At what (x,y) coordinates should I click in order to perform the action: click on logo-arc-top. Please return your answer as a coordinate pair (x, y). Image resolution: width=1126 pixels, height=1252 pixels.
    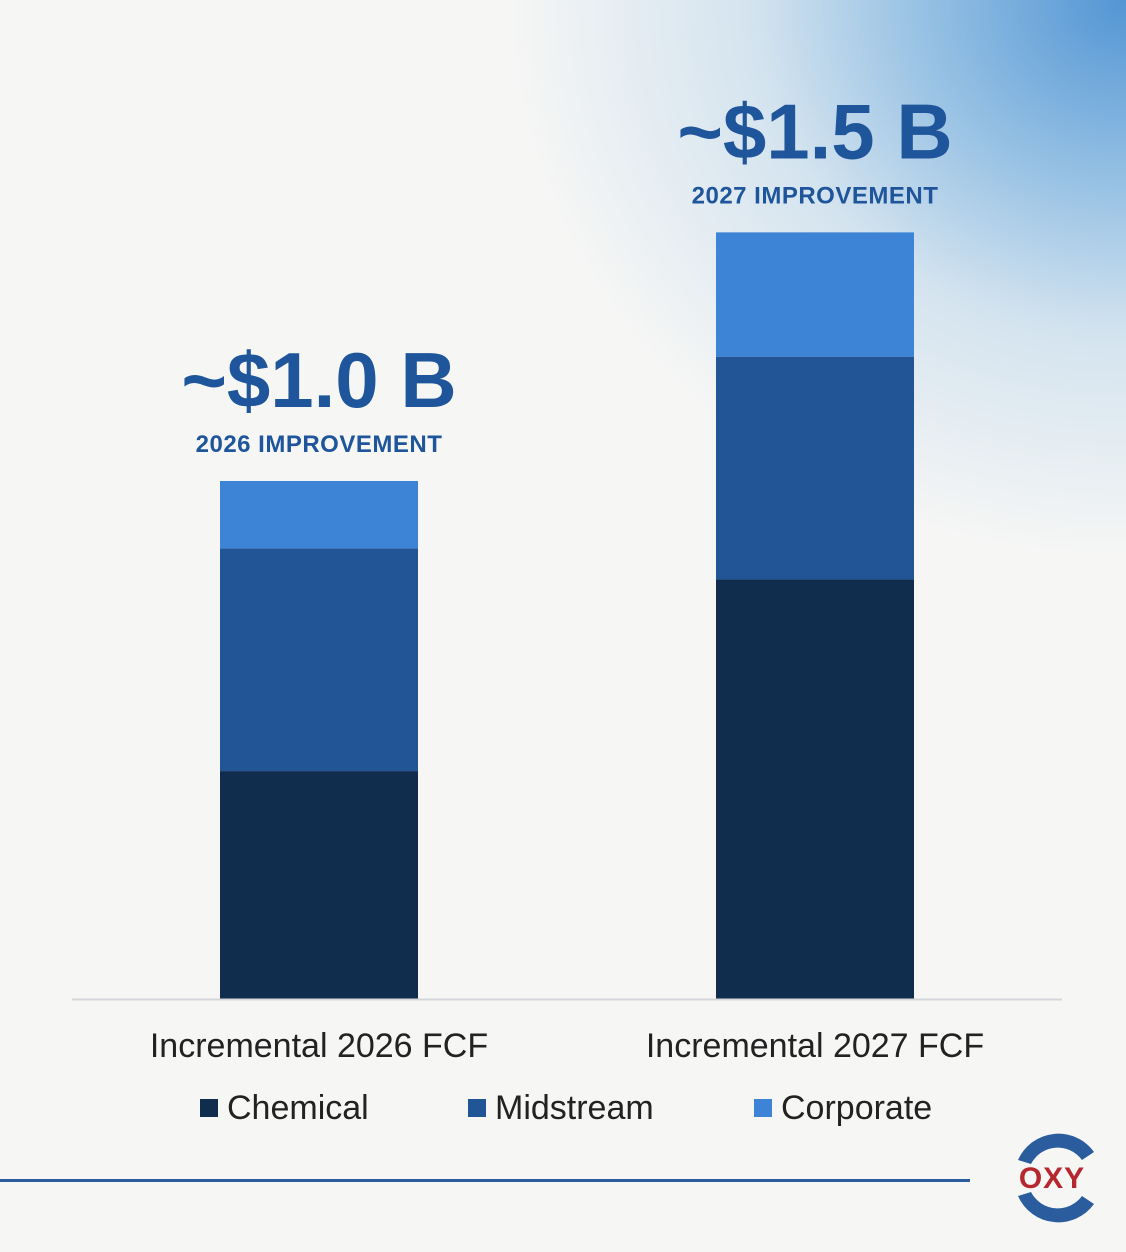
    Looking at the image, I should click on (1056, 1148).